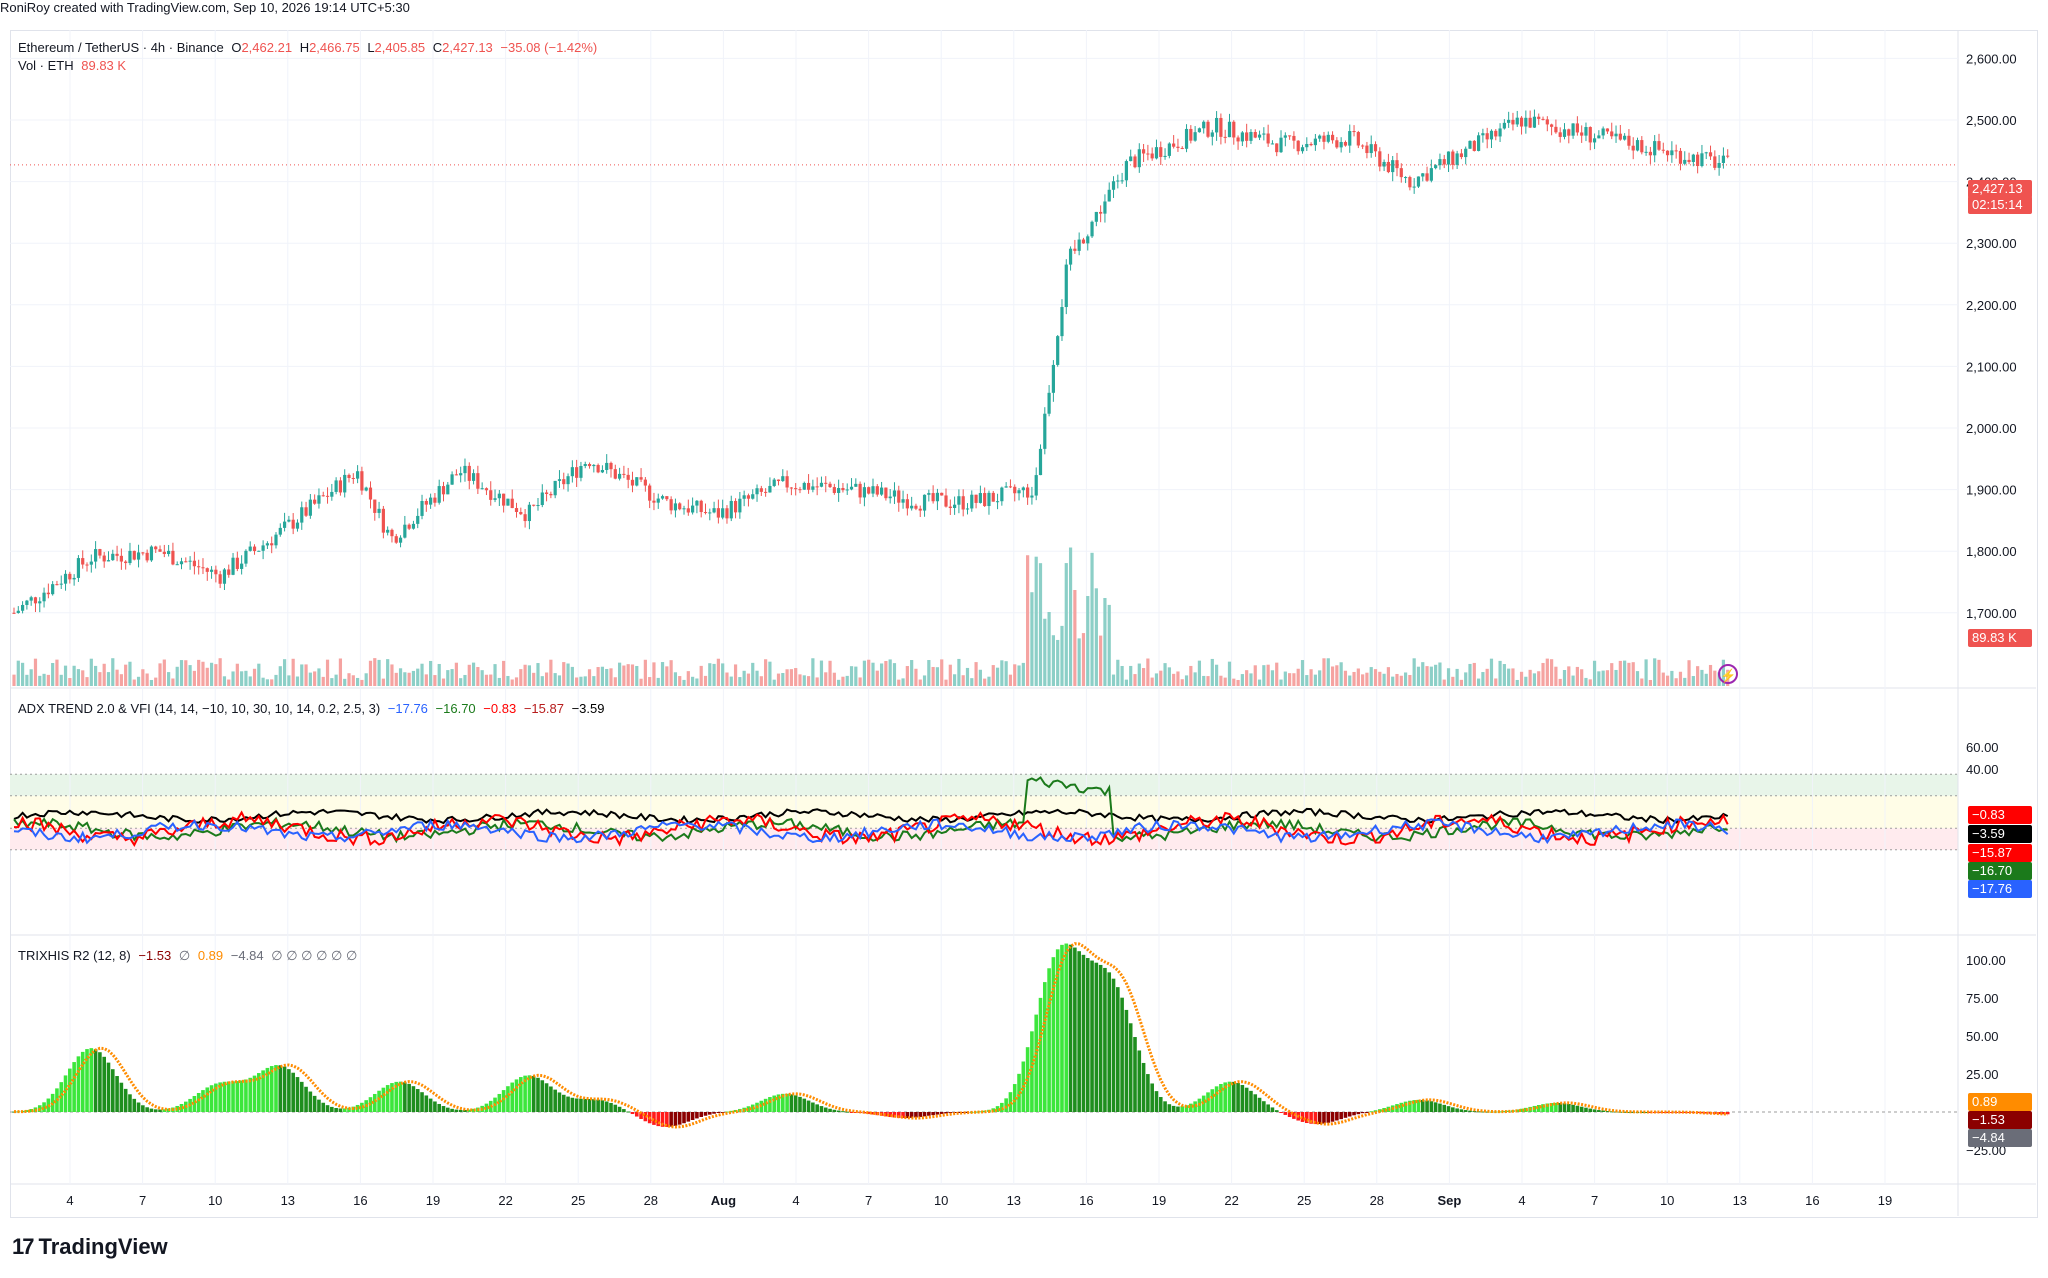 The height and width of the screenshot is (1278, 2048). I want to click on symbol-label: Ethereum / TetherUS · 4h · Binance, so click(121, 47).